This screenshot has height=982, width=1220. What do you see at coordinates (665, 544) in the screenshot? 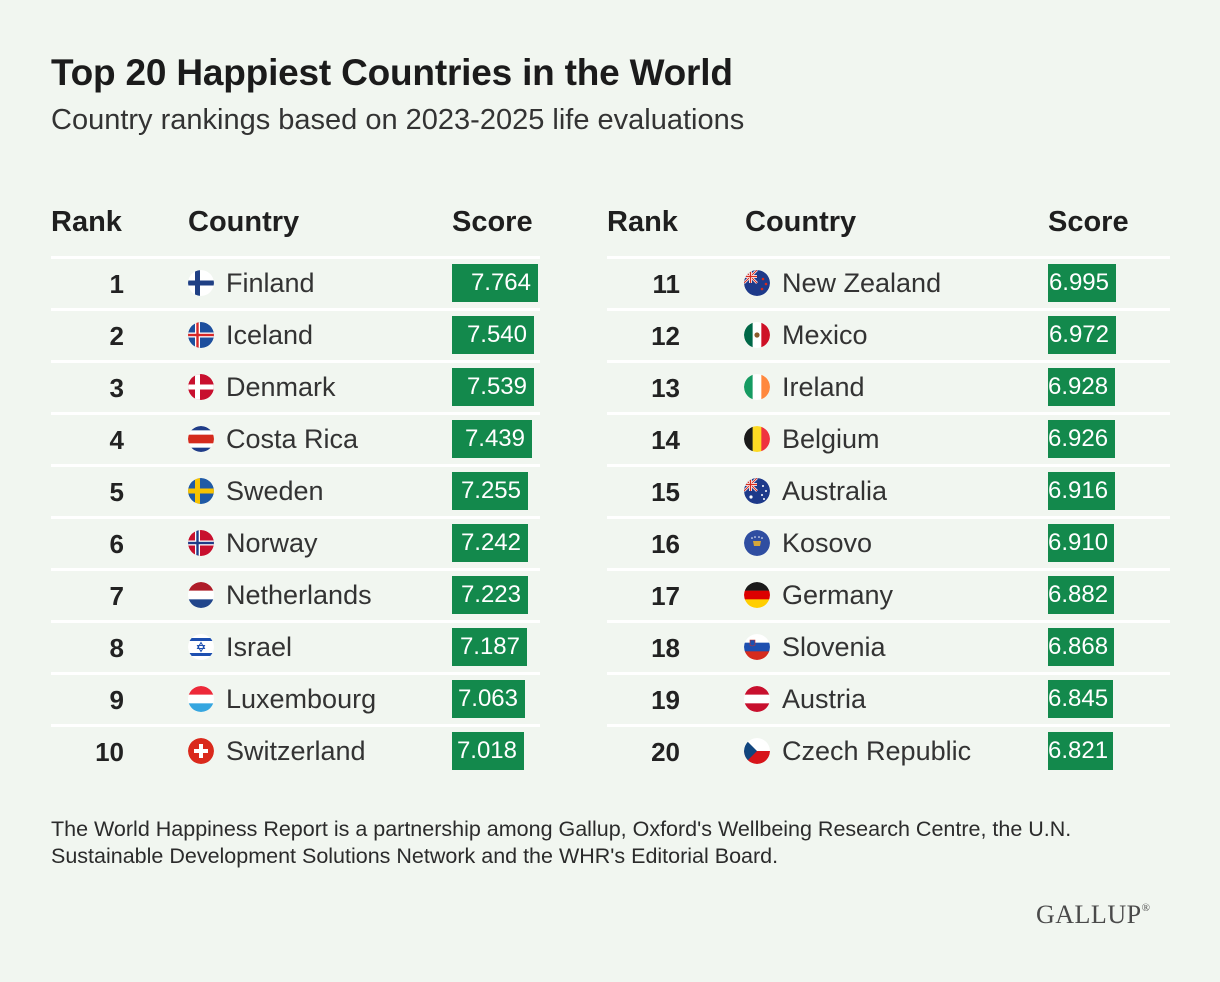
I see `rank-cell: 16` at bounding box center [665, 544].